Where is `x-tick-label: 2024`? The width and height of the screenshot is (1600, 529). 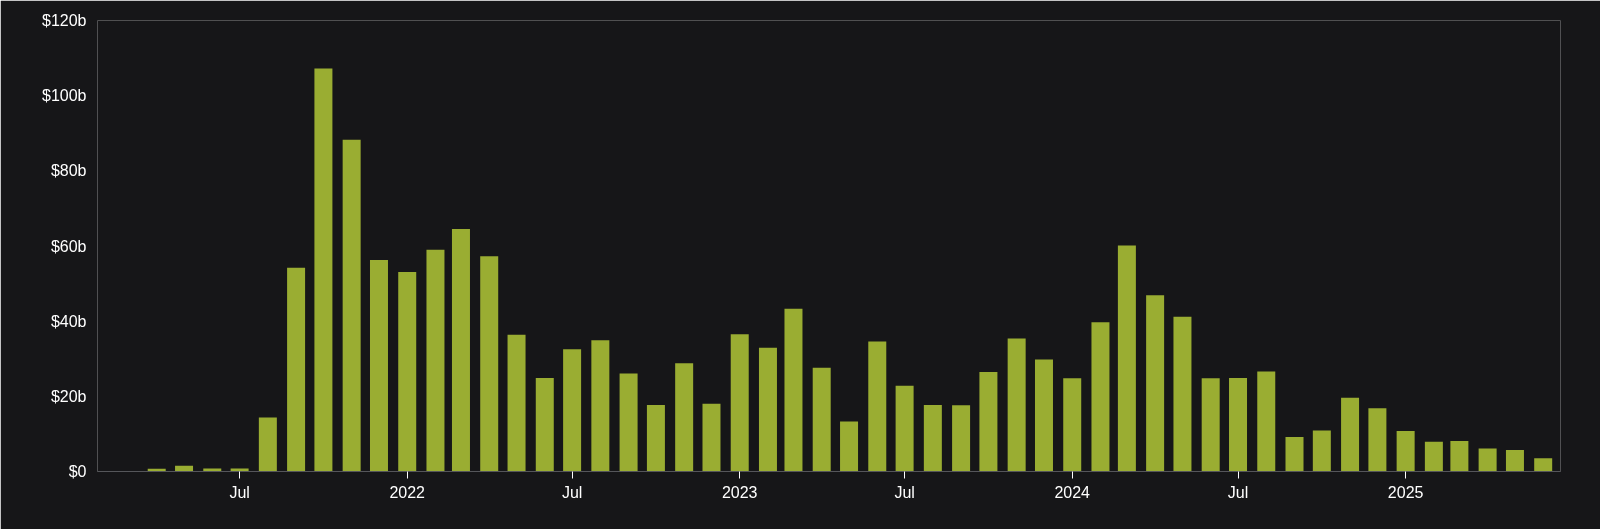 x-tick-label: 2024 is located at coordinates (1072, 492).